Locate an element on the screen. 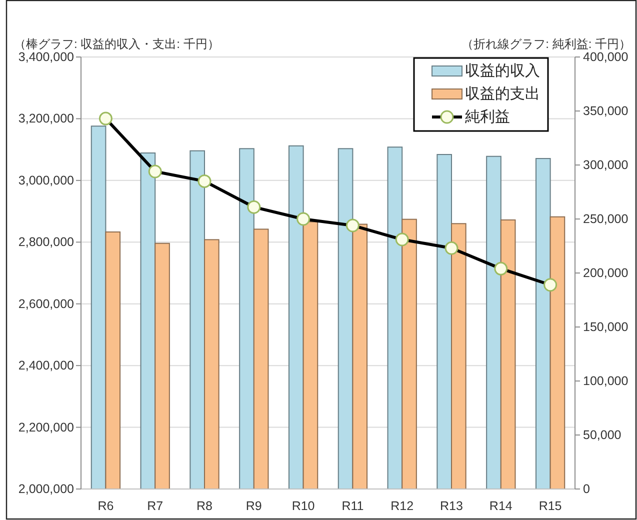  y2-axis-title: （折れ線グラフ: 純利益: 千円） is located at coordinates (546, 44).